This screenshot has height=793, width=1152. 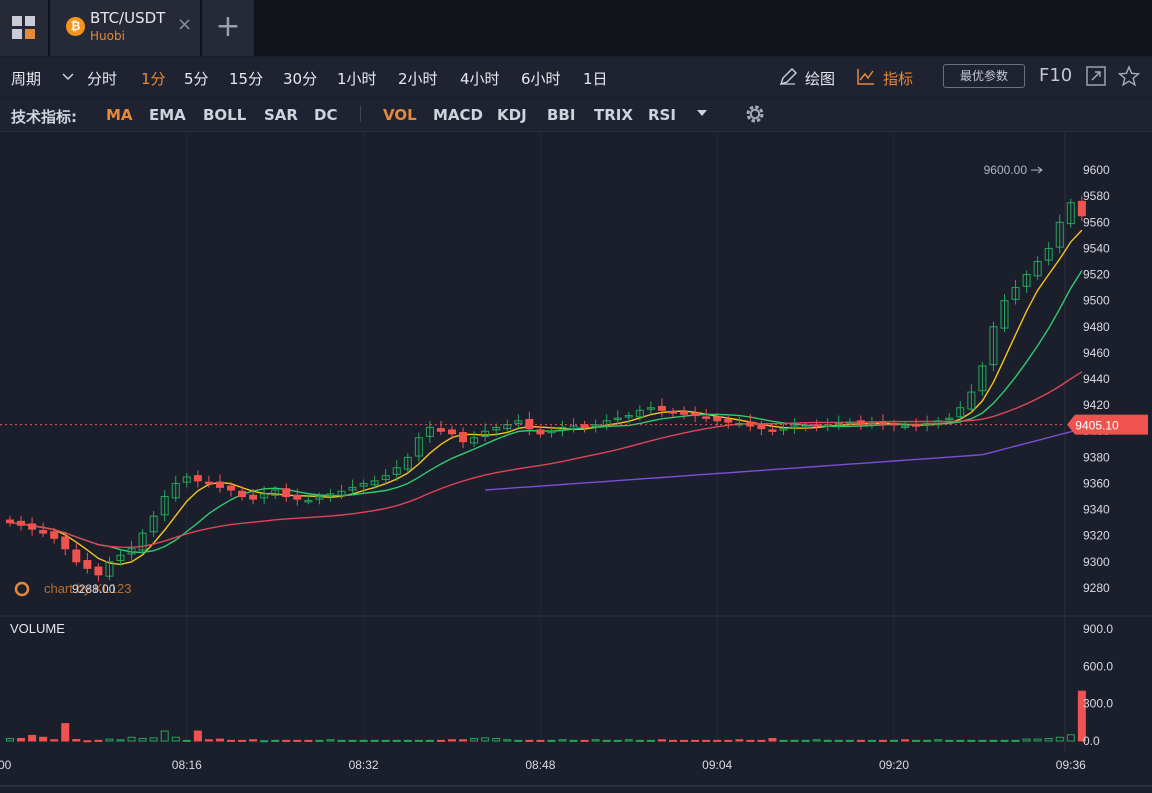 I want to click on interval-1h: 1小时, so click(x=357, y=79).